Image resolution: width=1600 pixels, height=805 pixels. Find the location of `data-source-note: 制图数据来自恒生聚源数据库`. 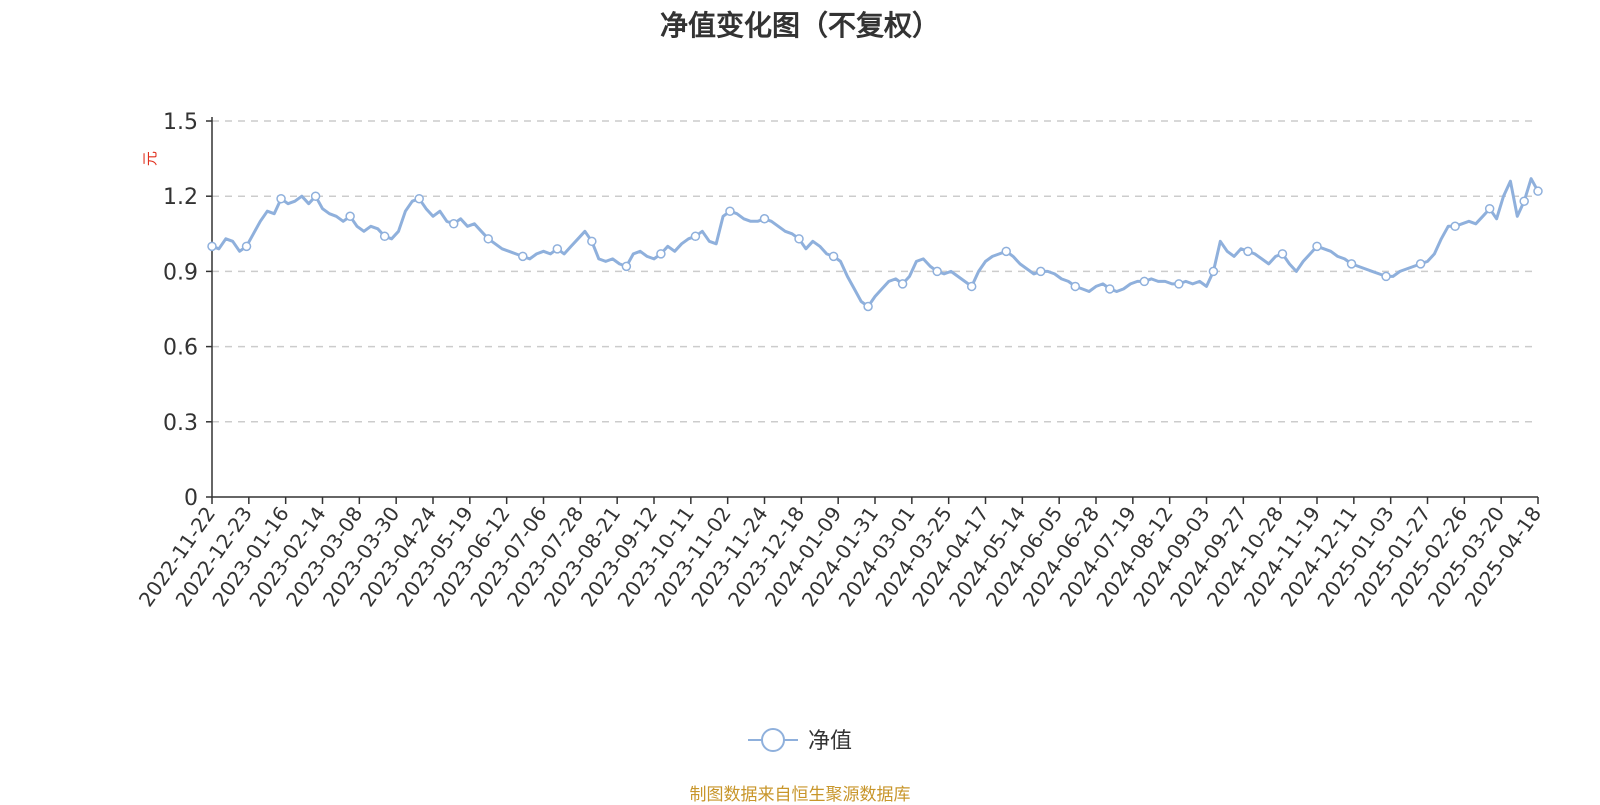

data-source-note: 制图数据来自恒生聚源数据库 is located at coordinates (800, 795).